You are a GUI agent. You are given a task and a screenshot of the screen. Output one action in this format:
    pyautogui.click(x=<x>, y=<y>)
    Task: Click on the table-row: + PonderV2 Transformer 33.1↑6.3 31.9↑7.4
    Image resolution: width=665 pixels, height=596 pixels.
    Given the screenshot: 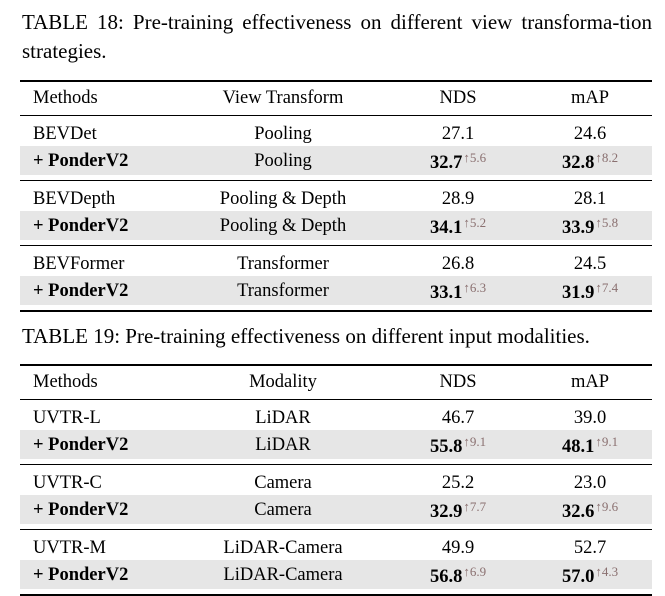 What is the action you would take?
    pyautogui.click(x=336, y=290)
    